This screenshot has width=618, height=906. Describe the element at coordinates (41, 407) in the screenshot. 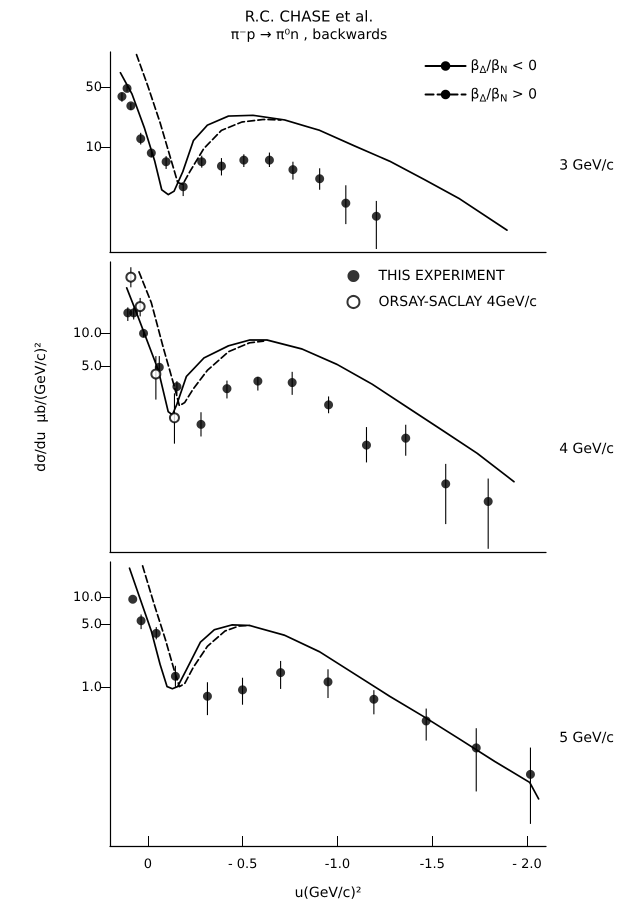

I see `y-axis-title: dσ/du μb/(GeV/c)²` at that location.